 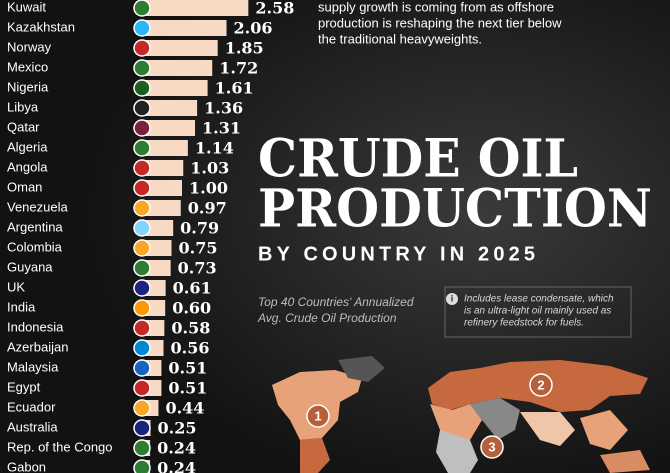 I want to click on value-label: 1.85, so click(x=244, y=48).